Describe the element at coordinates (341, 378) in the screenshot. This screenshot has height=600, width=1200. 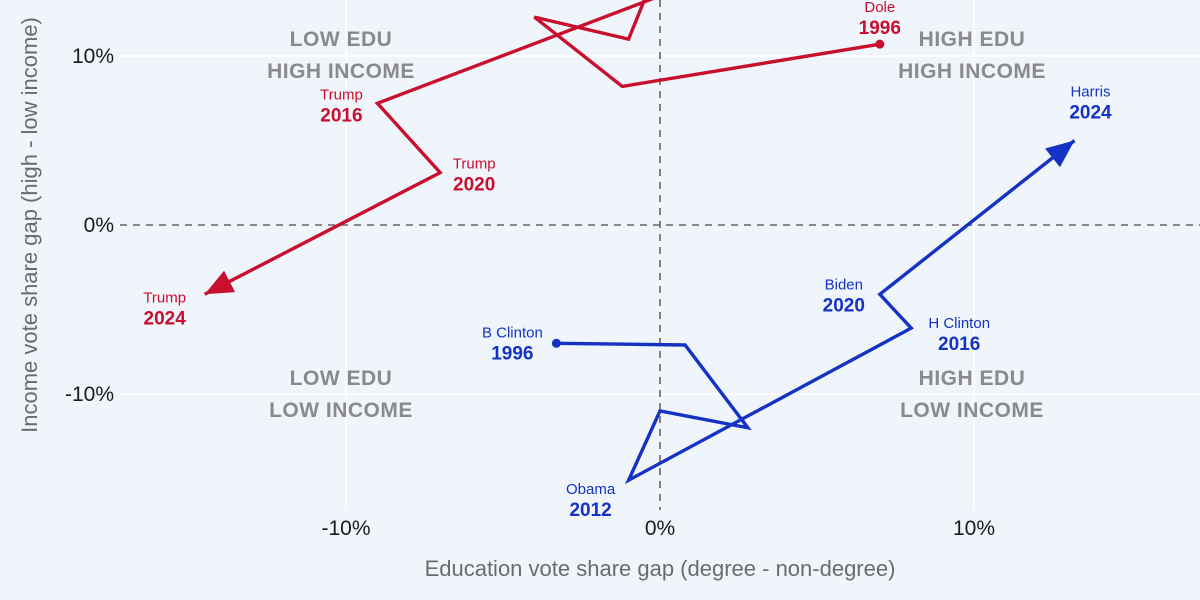
I see `quadrant-label-bottom-left: LOW EDU` at that location.